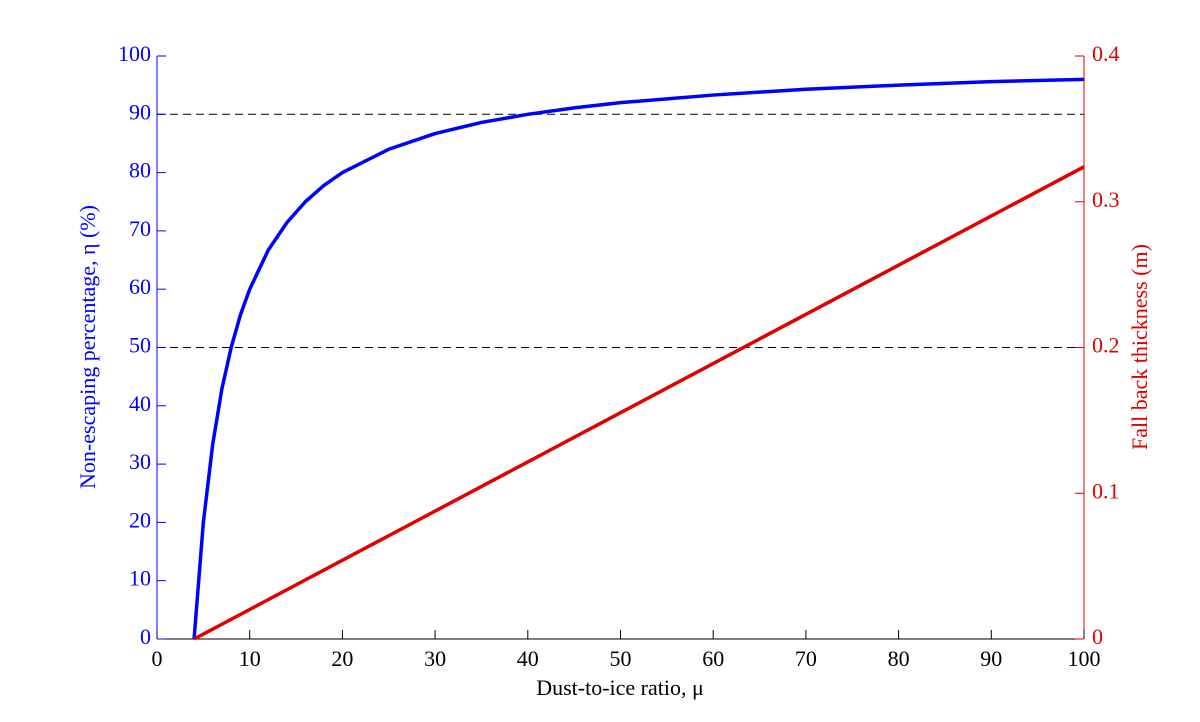  I want to click on y2-tick-label: 0.2, so click(1106, 345).